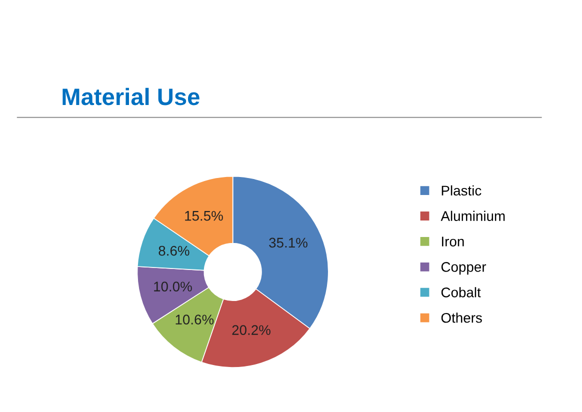  Describe the element at coordinates (462, 190) in the screenshot. I see `legend-label: Plastic` at that location.